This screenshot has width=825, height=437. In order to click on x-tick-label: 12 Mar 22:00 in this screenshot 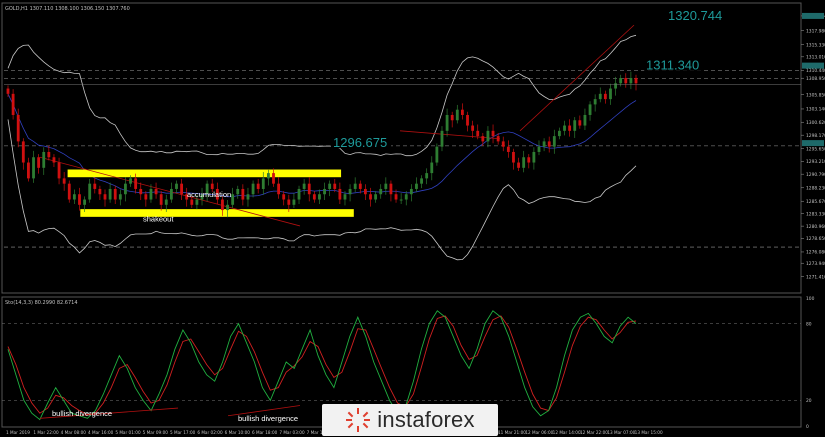, I will do `click(594, 432)`.